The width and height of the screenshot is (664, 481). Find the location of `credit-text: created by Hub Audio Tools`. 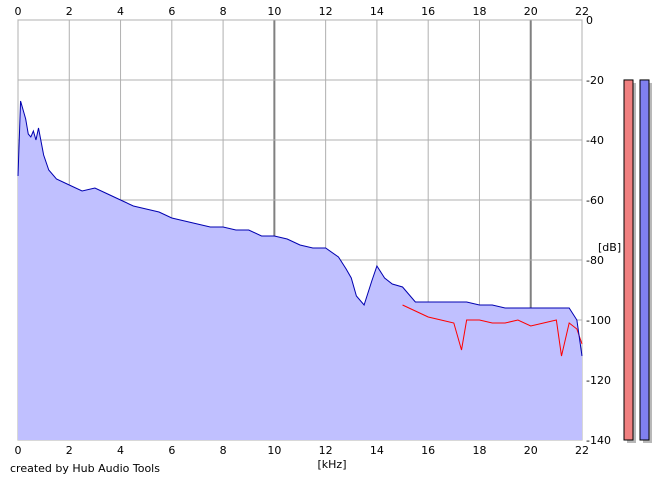

credit-text: created by Hub Audio Tools is located at coordinates (85, 468).